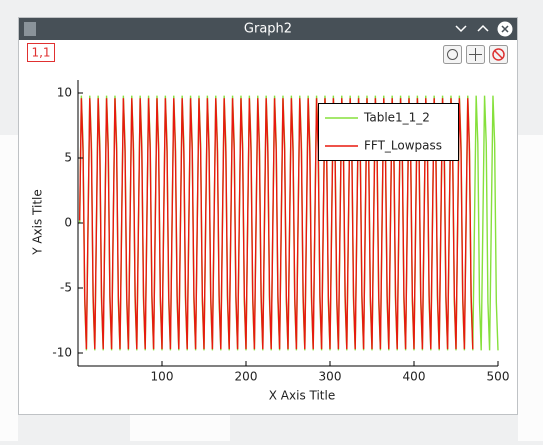  I want to click on add-icon, so click(475, 54).